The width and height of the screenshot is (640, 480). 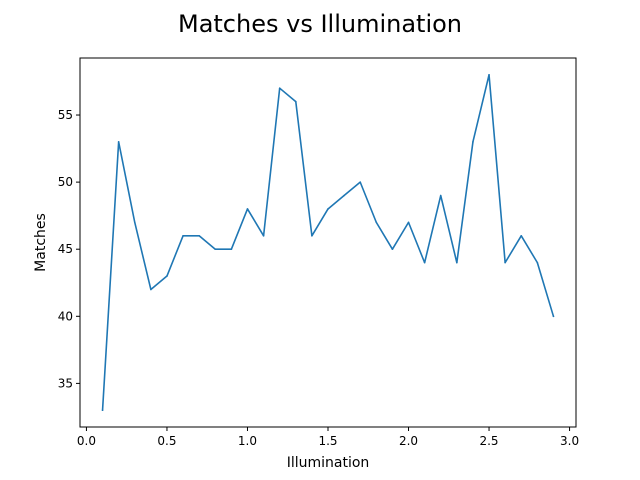 What do you see at coordinates (327, 441) in the screenshot?
I see `x-tick-label: 1.5` at bounding box center [327, 441].